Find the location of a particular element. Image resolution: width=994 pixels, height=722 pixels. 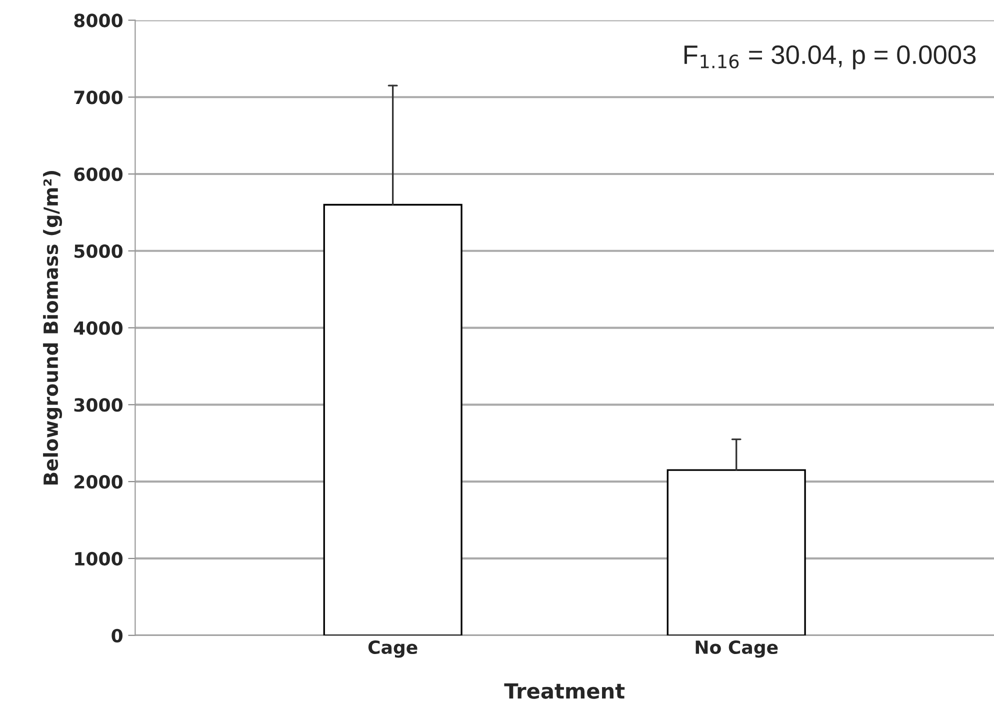

y-tick-label: 6000 is located at coordinates (98, 174).